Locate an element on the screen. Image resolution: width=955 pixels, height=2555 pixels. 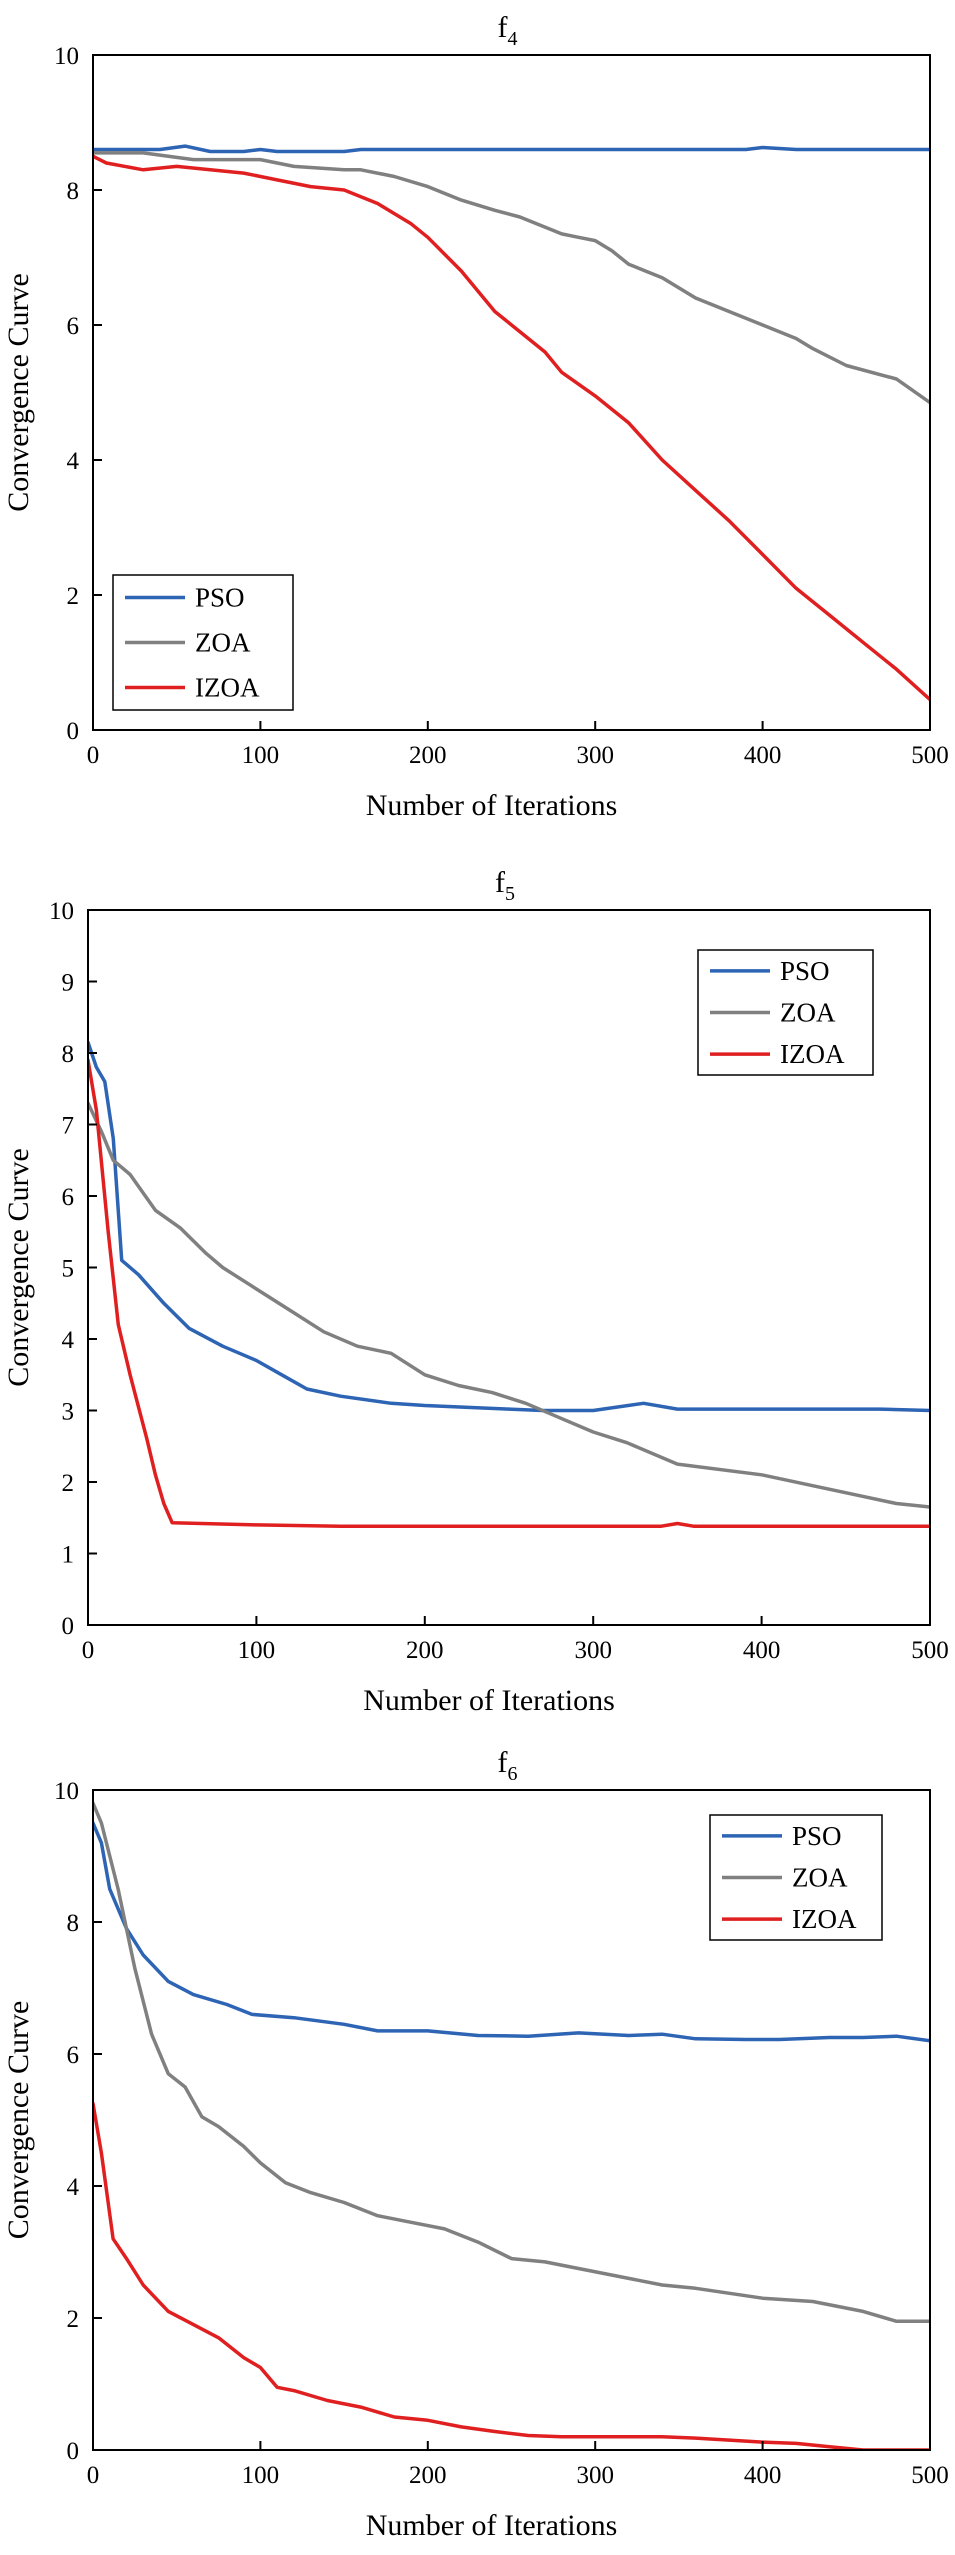
chart-title: f6 is located at coordinates (508, 1765).